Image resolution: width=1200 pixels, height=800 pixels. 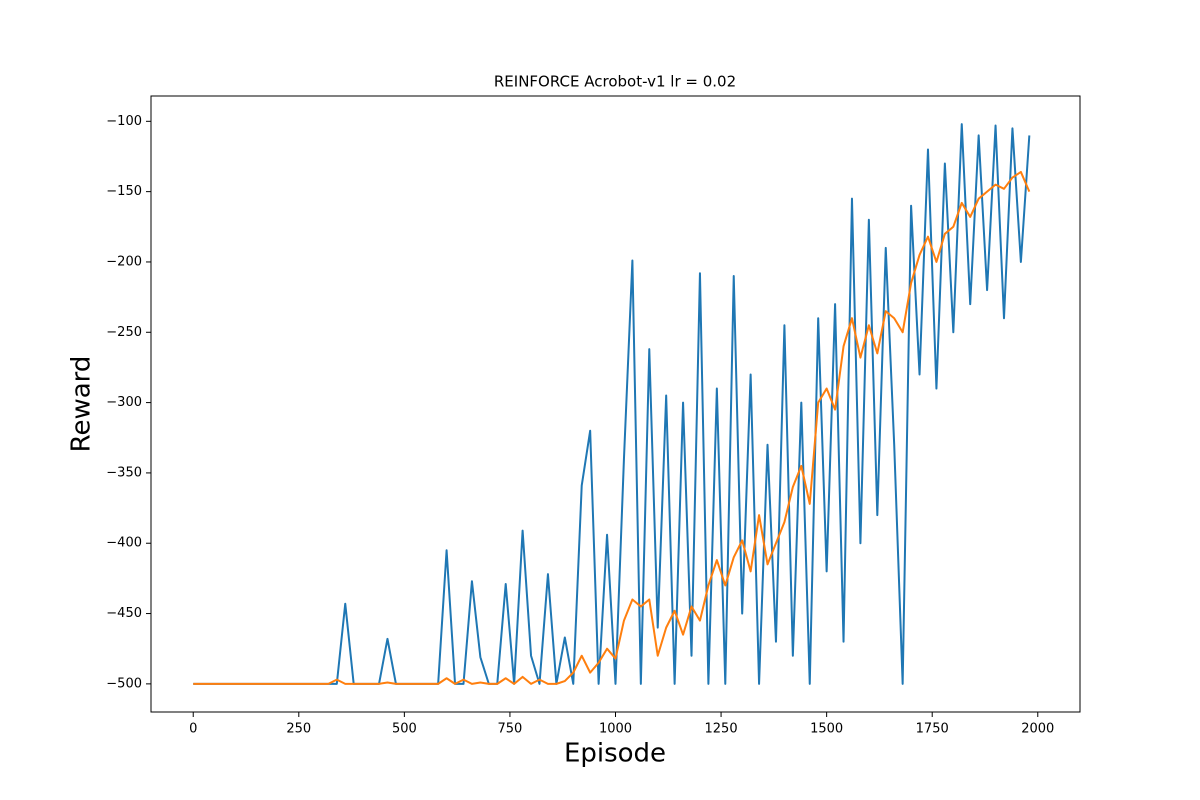 What do you see at coordinates (124, 613) in the screenshot?
I see `y-tick-label: −450` at bounding box center [124, 613].